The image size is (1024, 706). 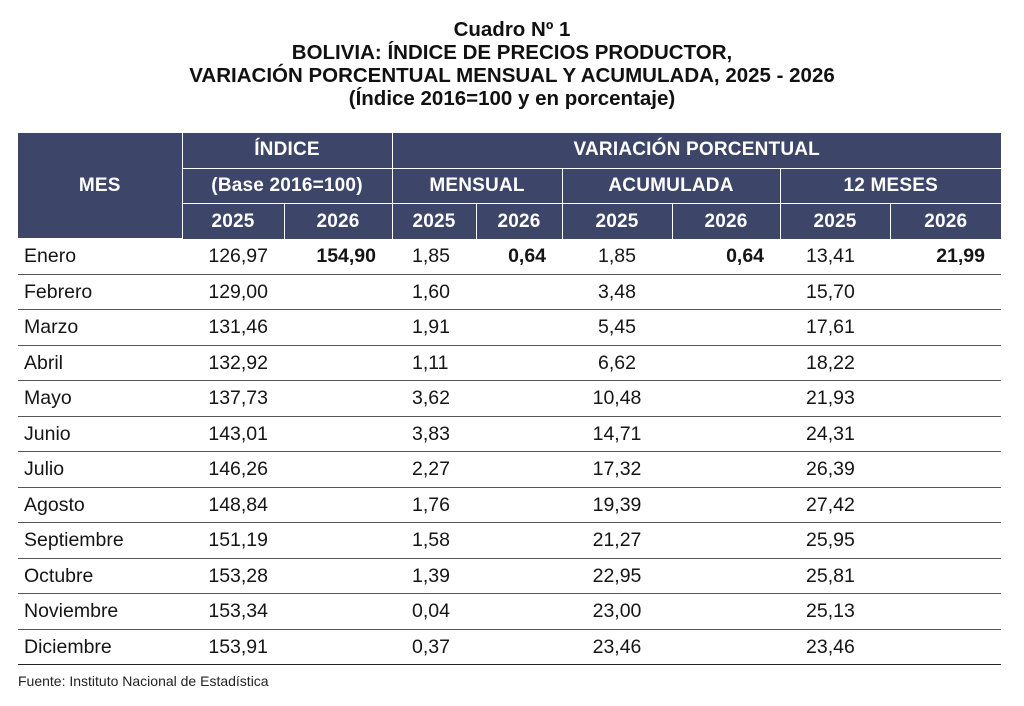 I want to click on cell-12-meses-2025: 18,22, so click(x=835, y=363).